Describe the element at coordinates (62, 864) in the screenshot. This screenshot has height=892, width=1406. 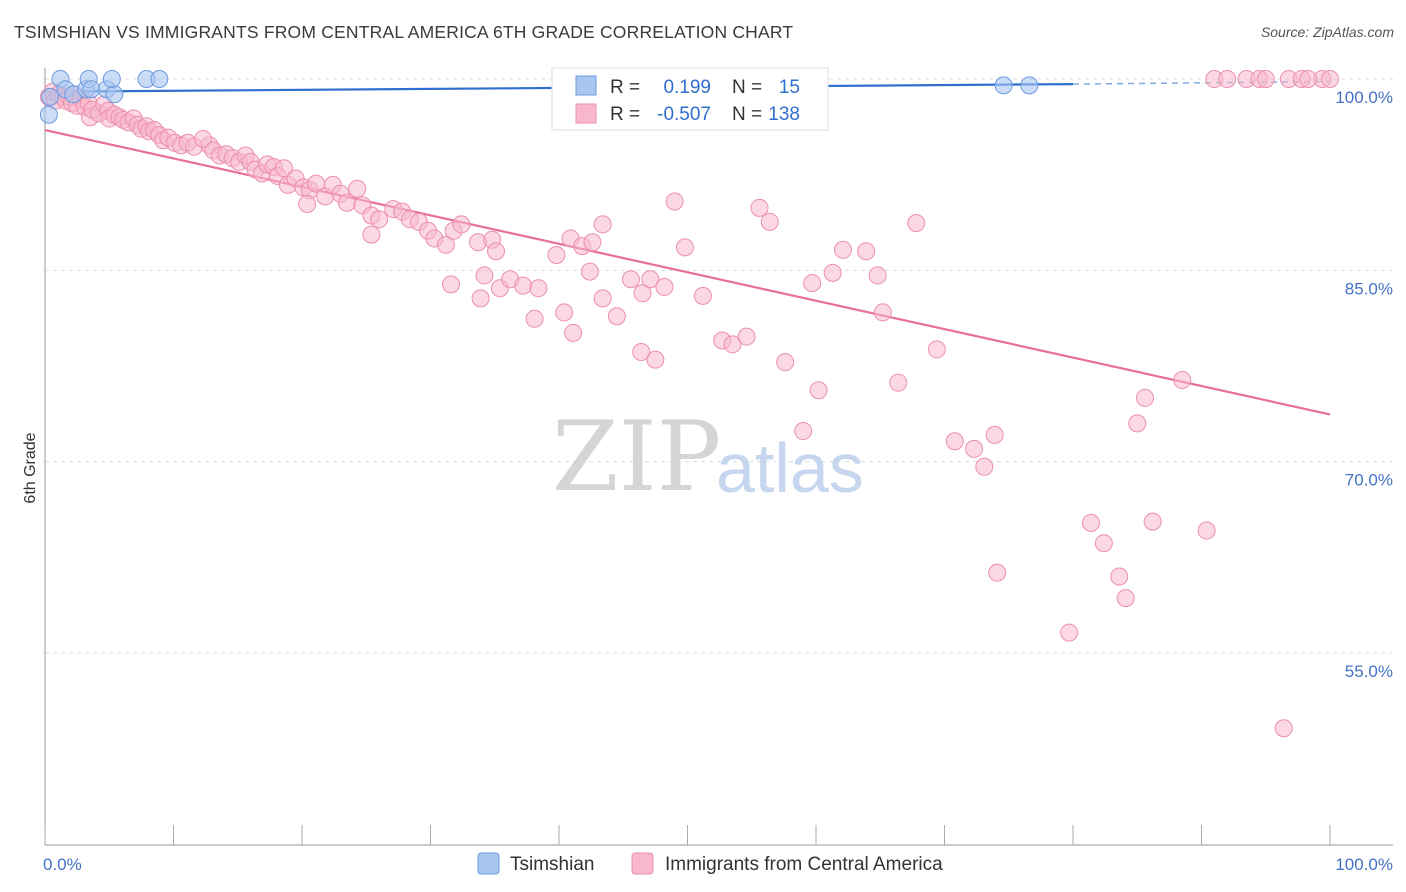
I see `x-tick-label-0: 0.0%` at that location.